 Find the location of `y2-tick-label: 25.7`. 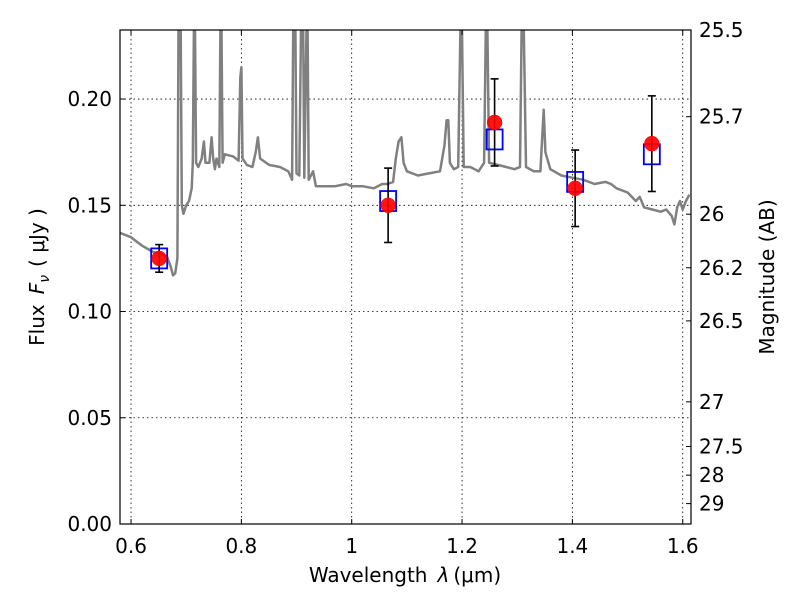

y2-tick-label: 25.7 is located at coordinates (721, 117).